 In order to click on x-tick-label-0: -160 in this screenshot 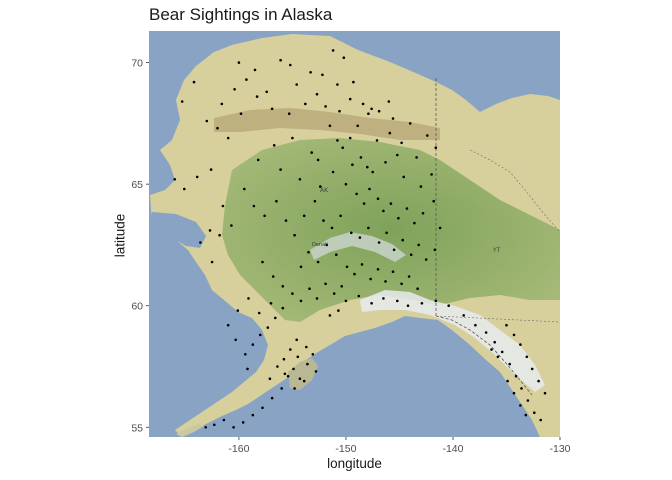, I will do `click(238, 449)`.